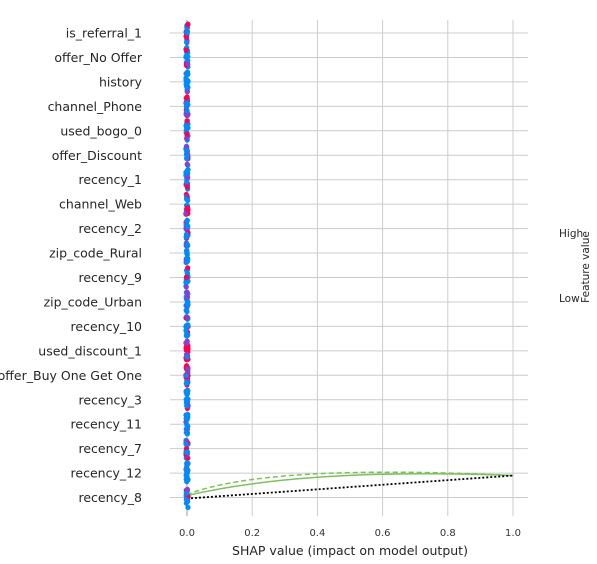 This screenshot has height=564, width=597. I want to click on x-tick-label: 0.0, so click(187, 533).